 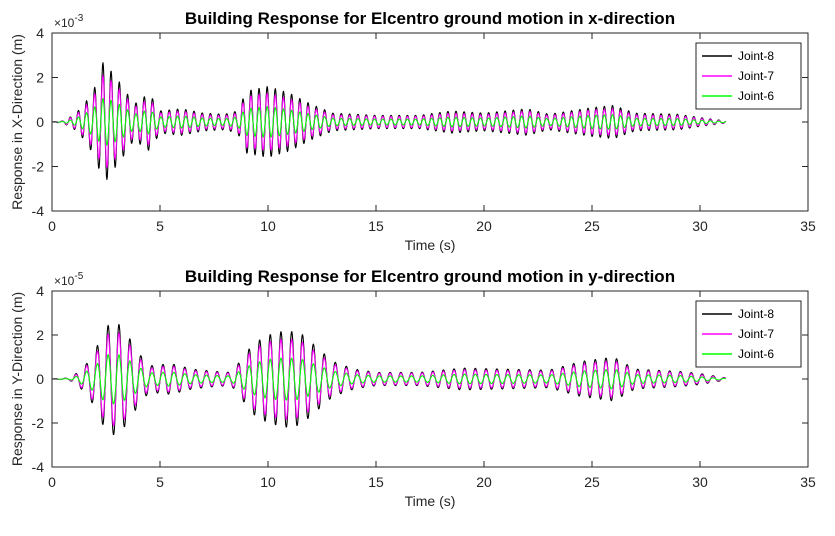 I want to click on exponent-label: ×10⁻³, so click(x=69, y=21).